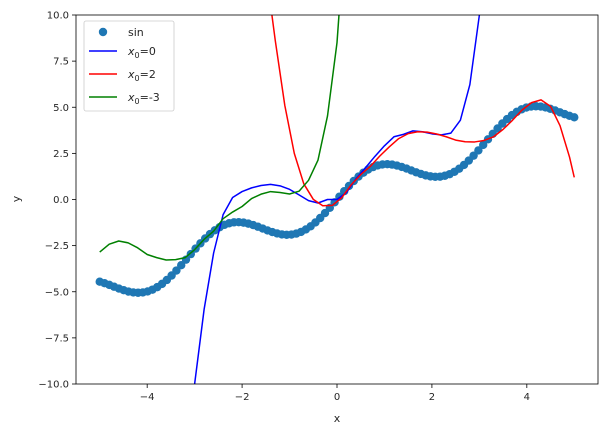 This screenshot has height=434, width=608. I want to click on y-tick-label: 2.5, so click(61, 154).